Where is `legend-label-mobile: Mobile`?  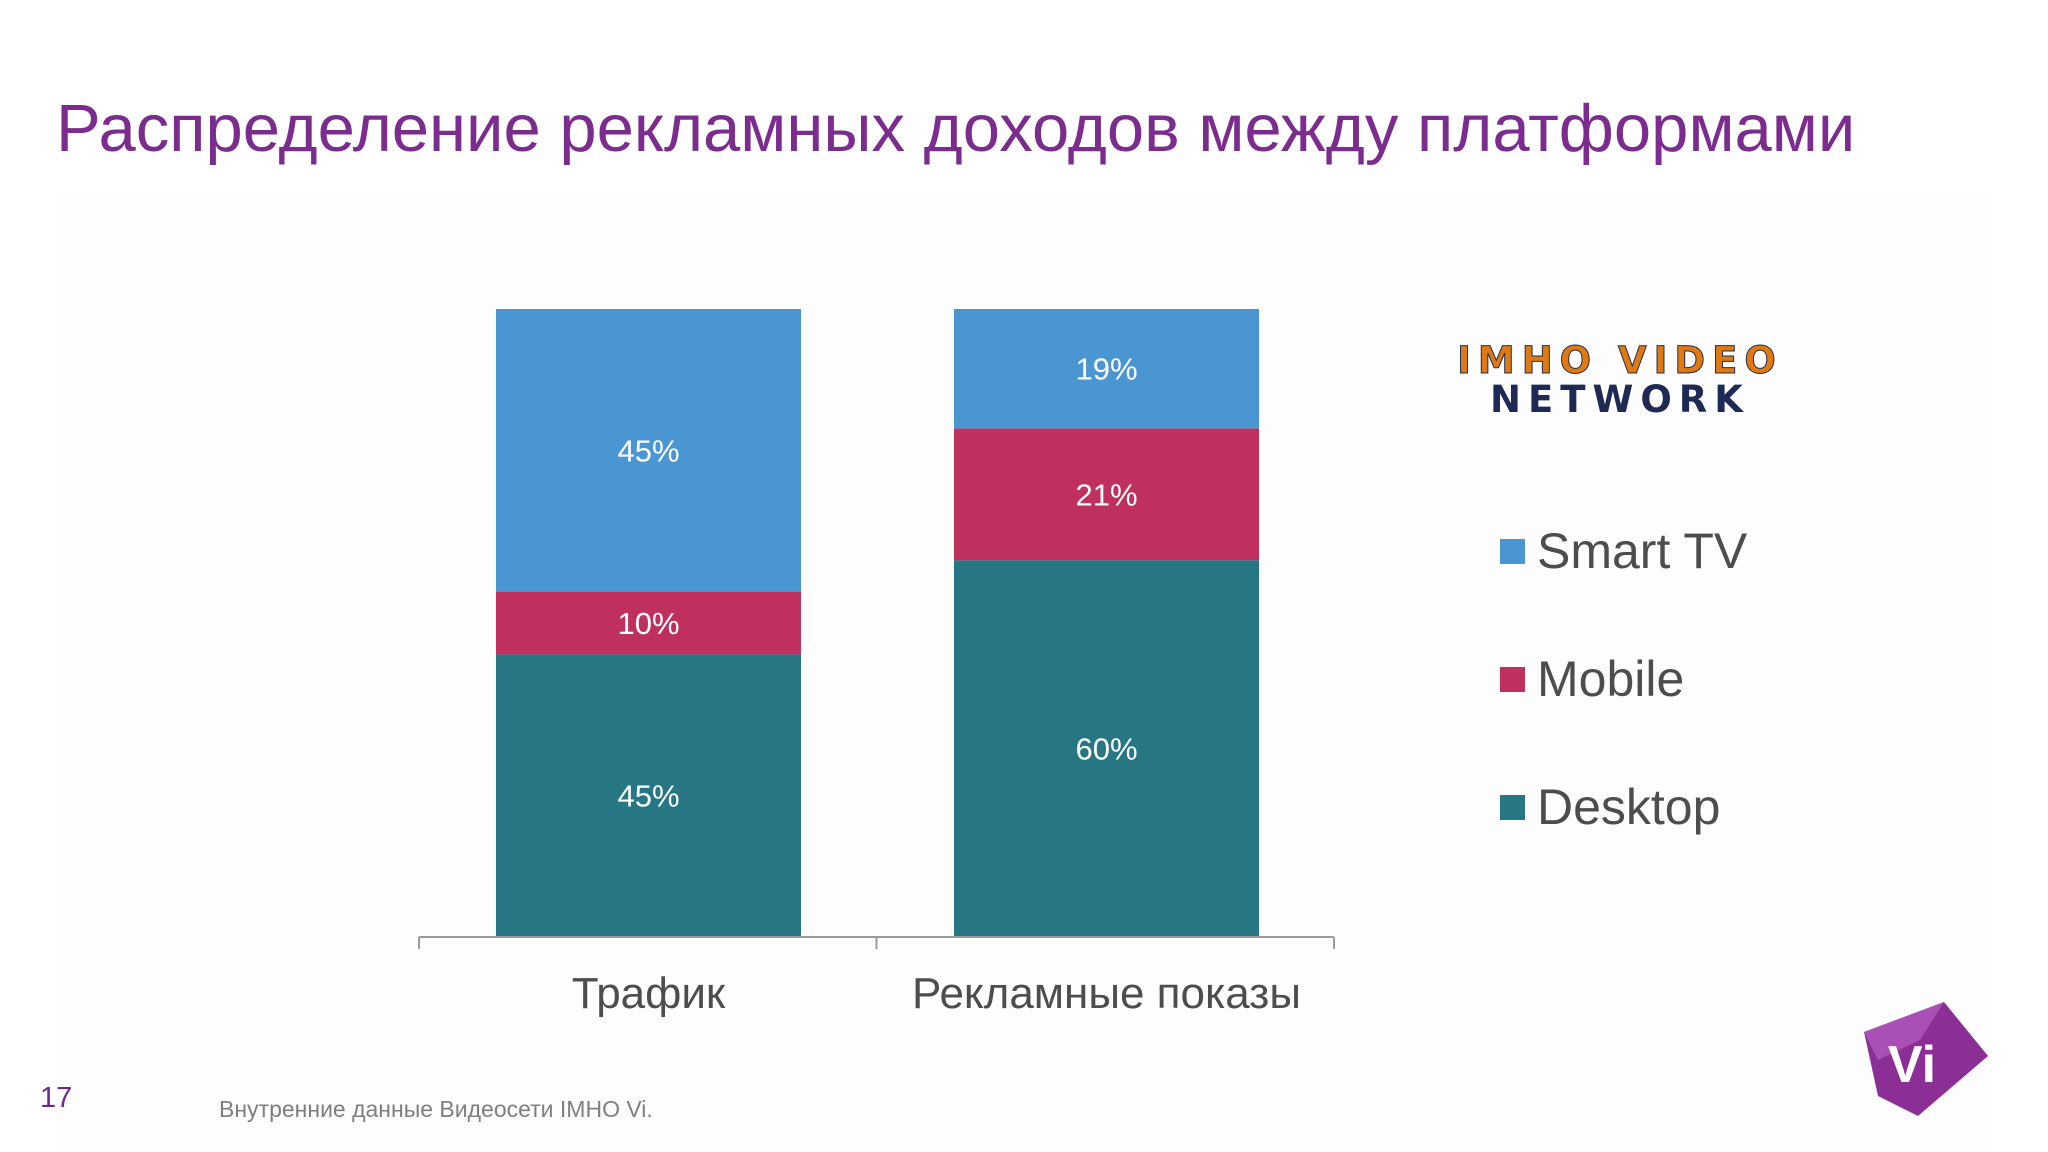 legend-label-mobile: Mobile is located at coordinates (1610, 679).